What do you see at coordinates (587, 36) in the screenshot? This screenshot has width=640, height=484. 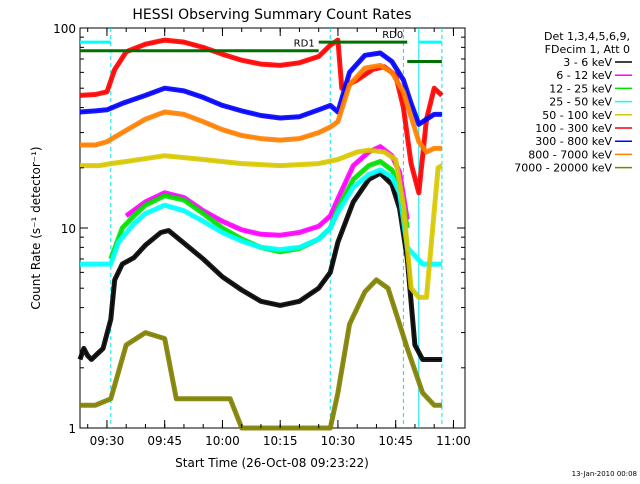 I see `legend-header-1: Det 1,3,4,5,6,9,` at bounding box center [587, 36].